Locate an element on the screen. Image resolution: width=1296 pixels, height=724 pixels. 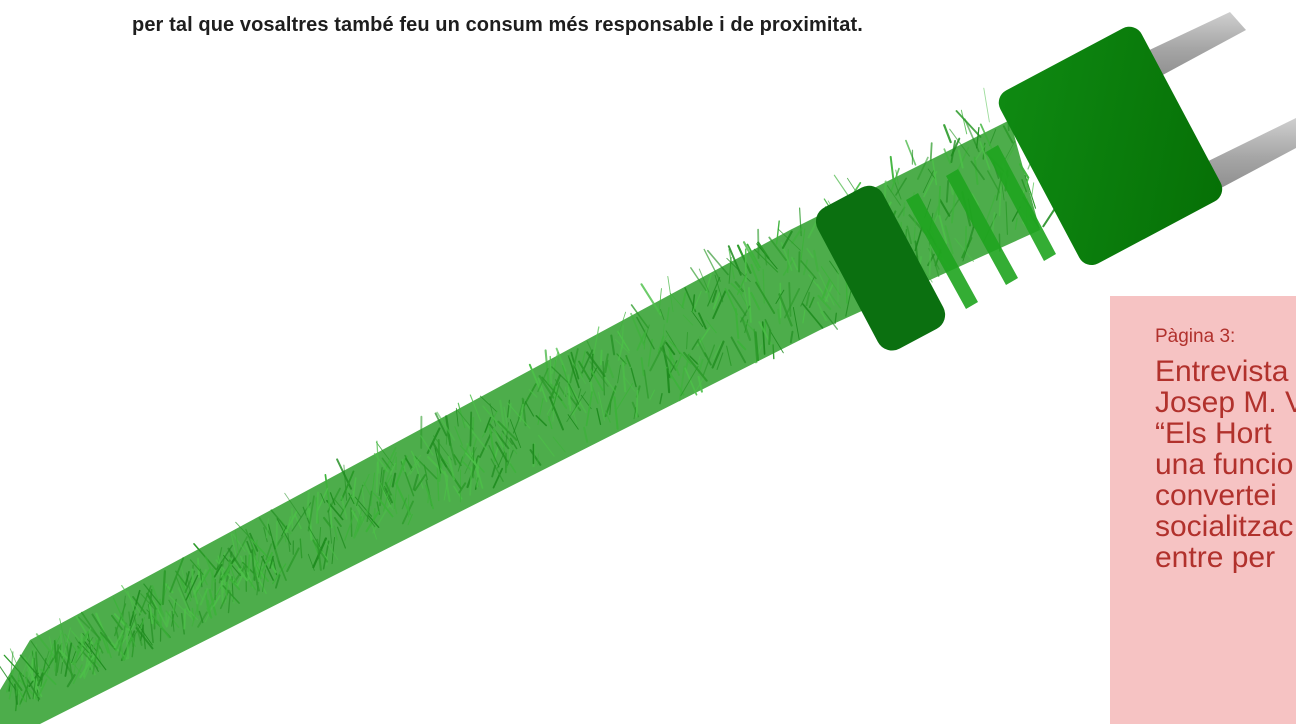
callout-page-label: Pàgina 3: is located at coordinates (1195, 336).